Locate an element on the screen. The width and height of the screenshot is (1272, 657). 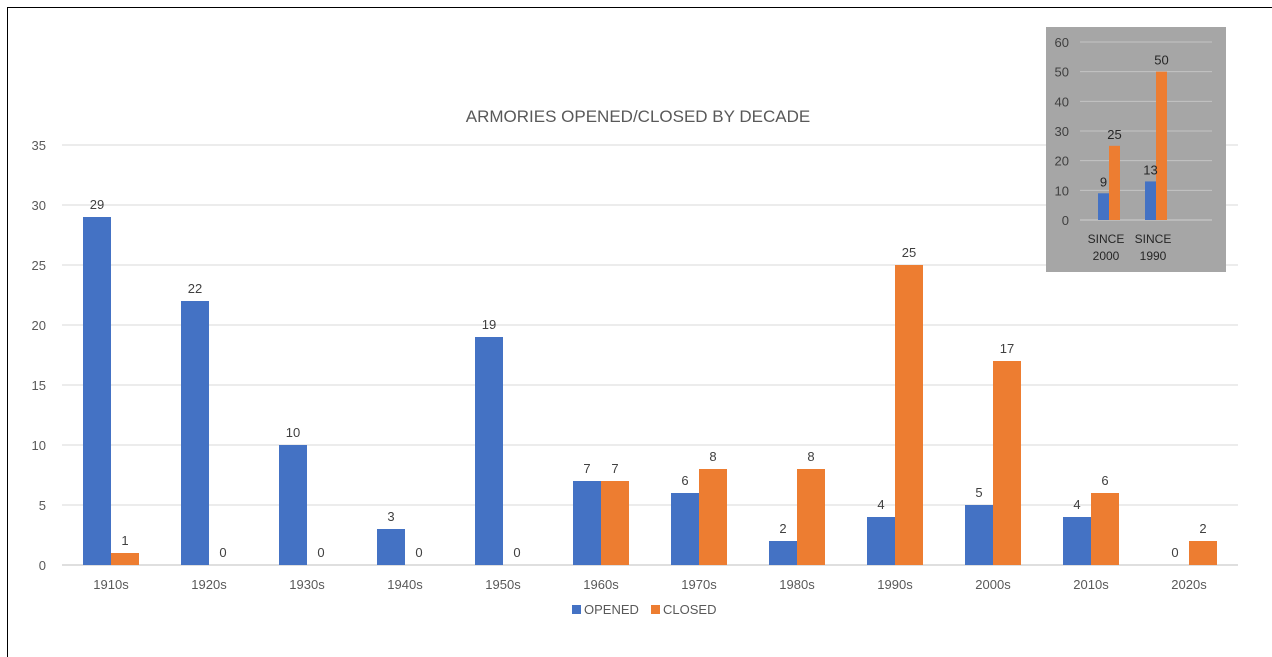
data-label: 17 is located at coordinates (1007, 348).